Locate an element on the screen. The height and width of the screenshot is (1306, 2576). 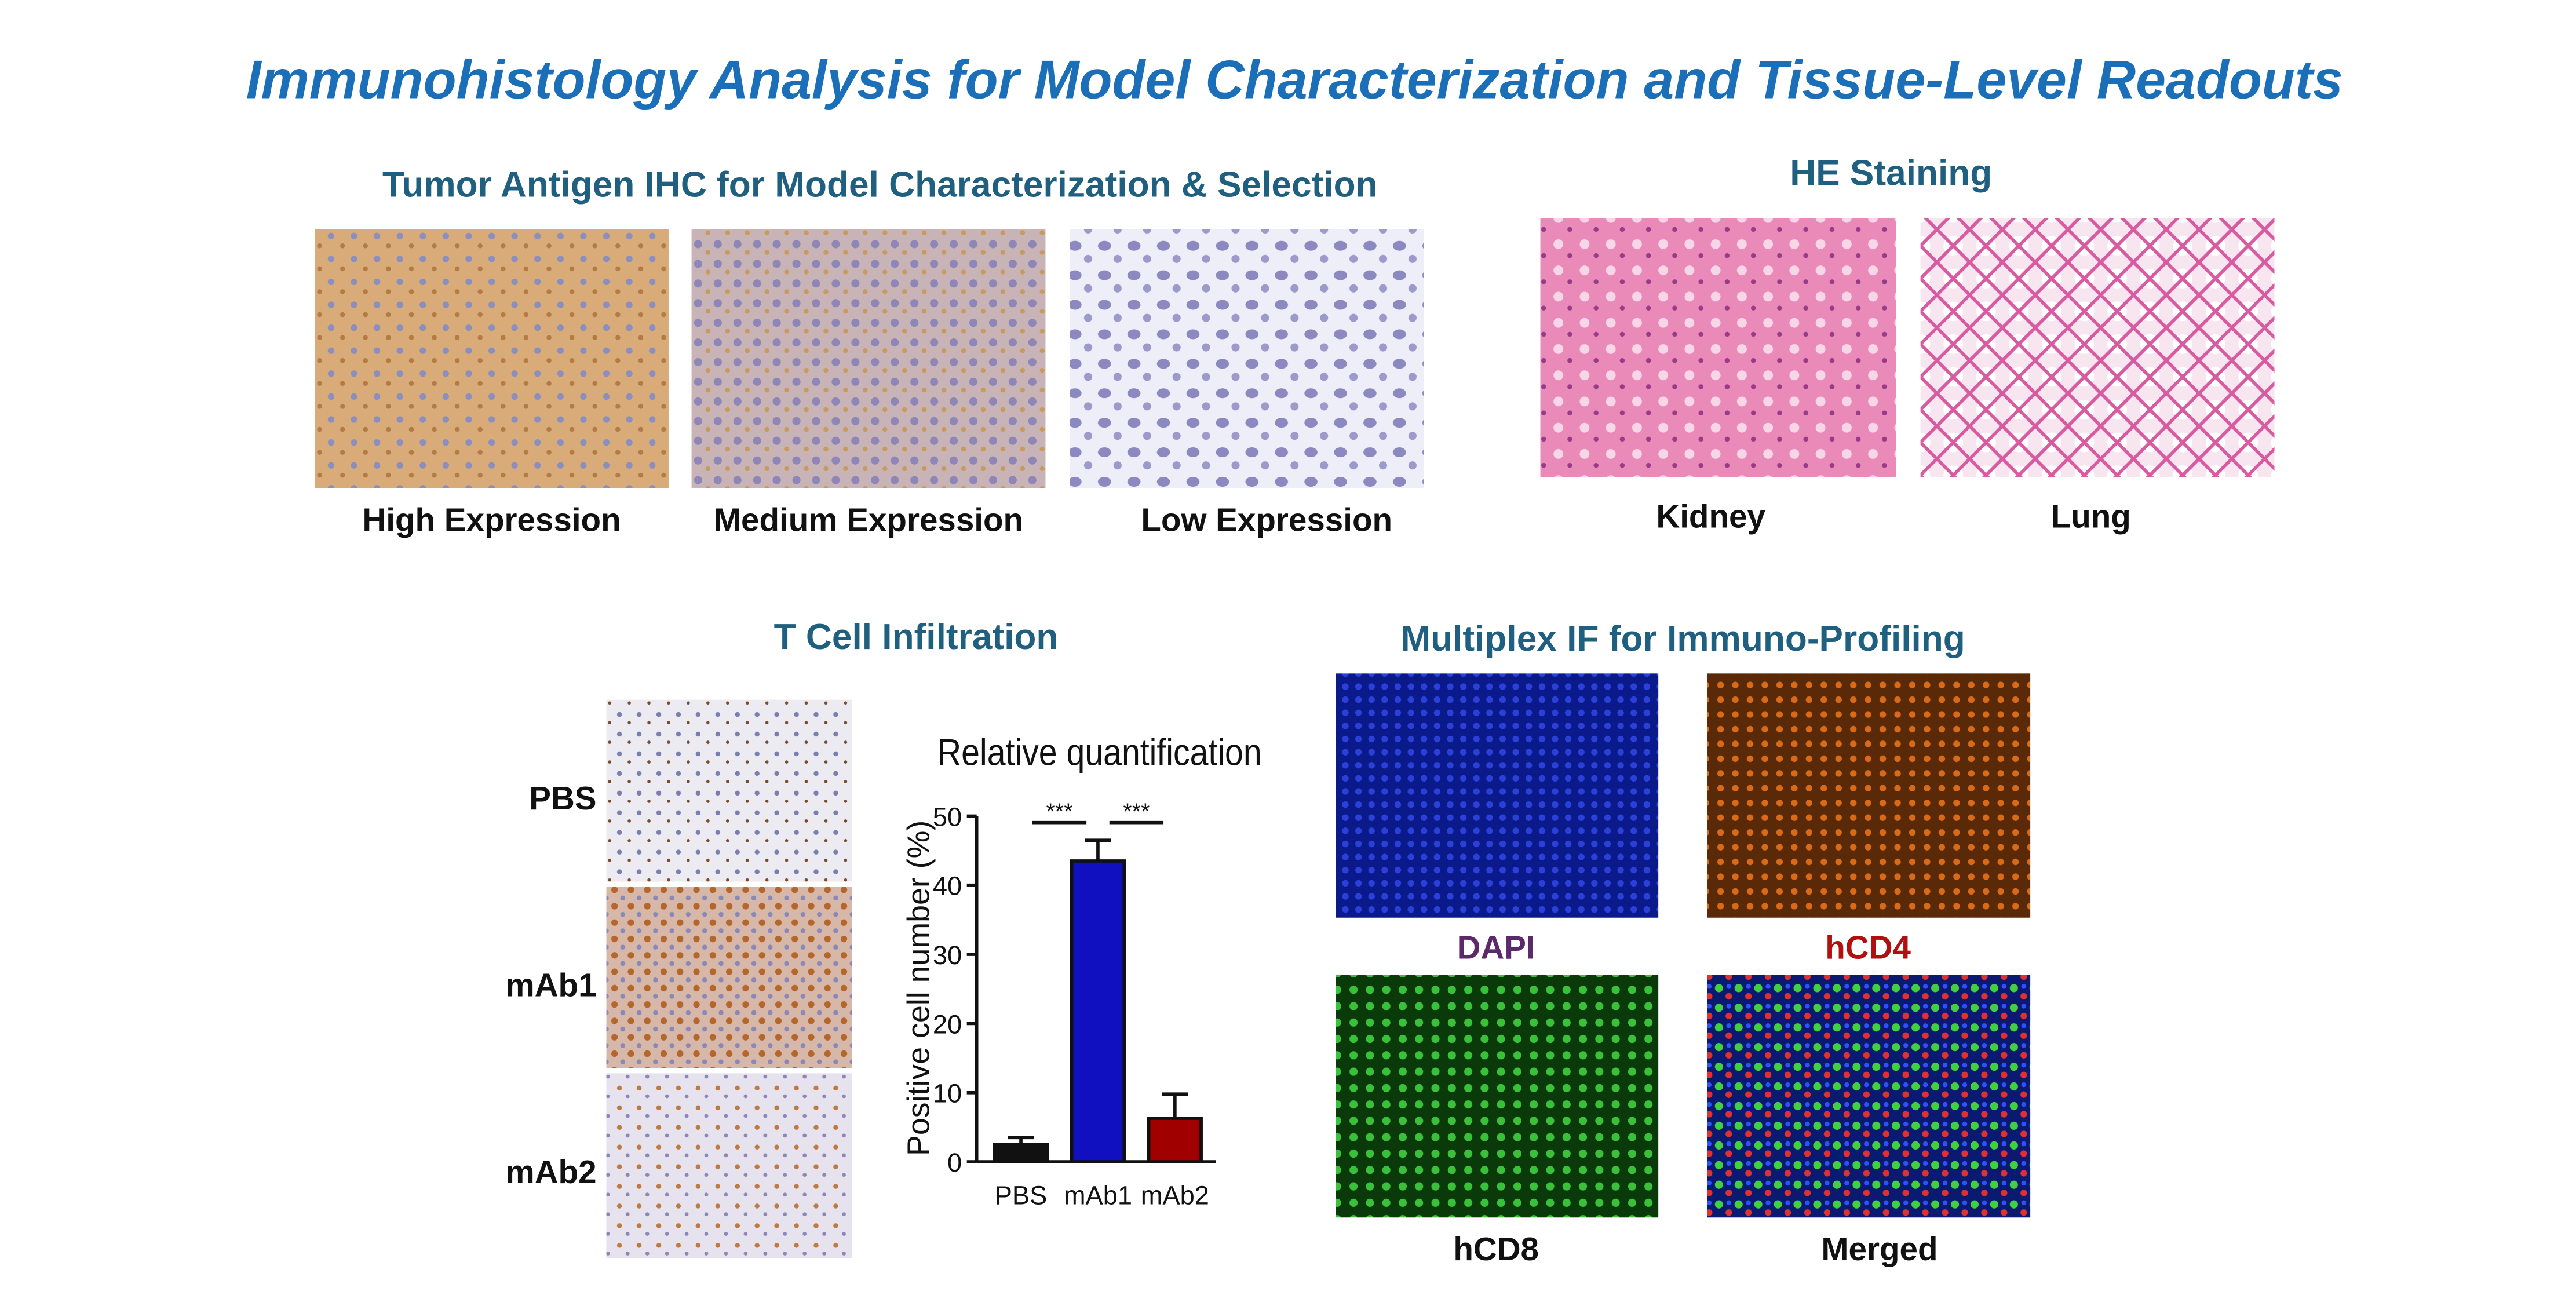
y-tick-label: 50 is located at coordinates (947, 816).